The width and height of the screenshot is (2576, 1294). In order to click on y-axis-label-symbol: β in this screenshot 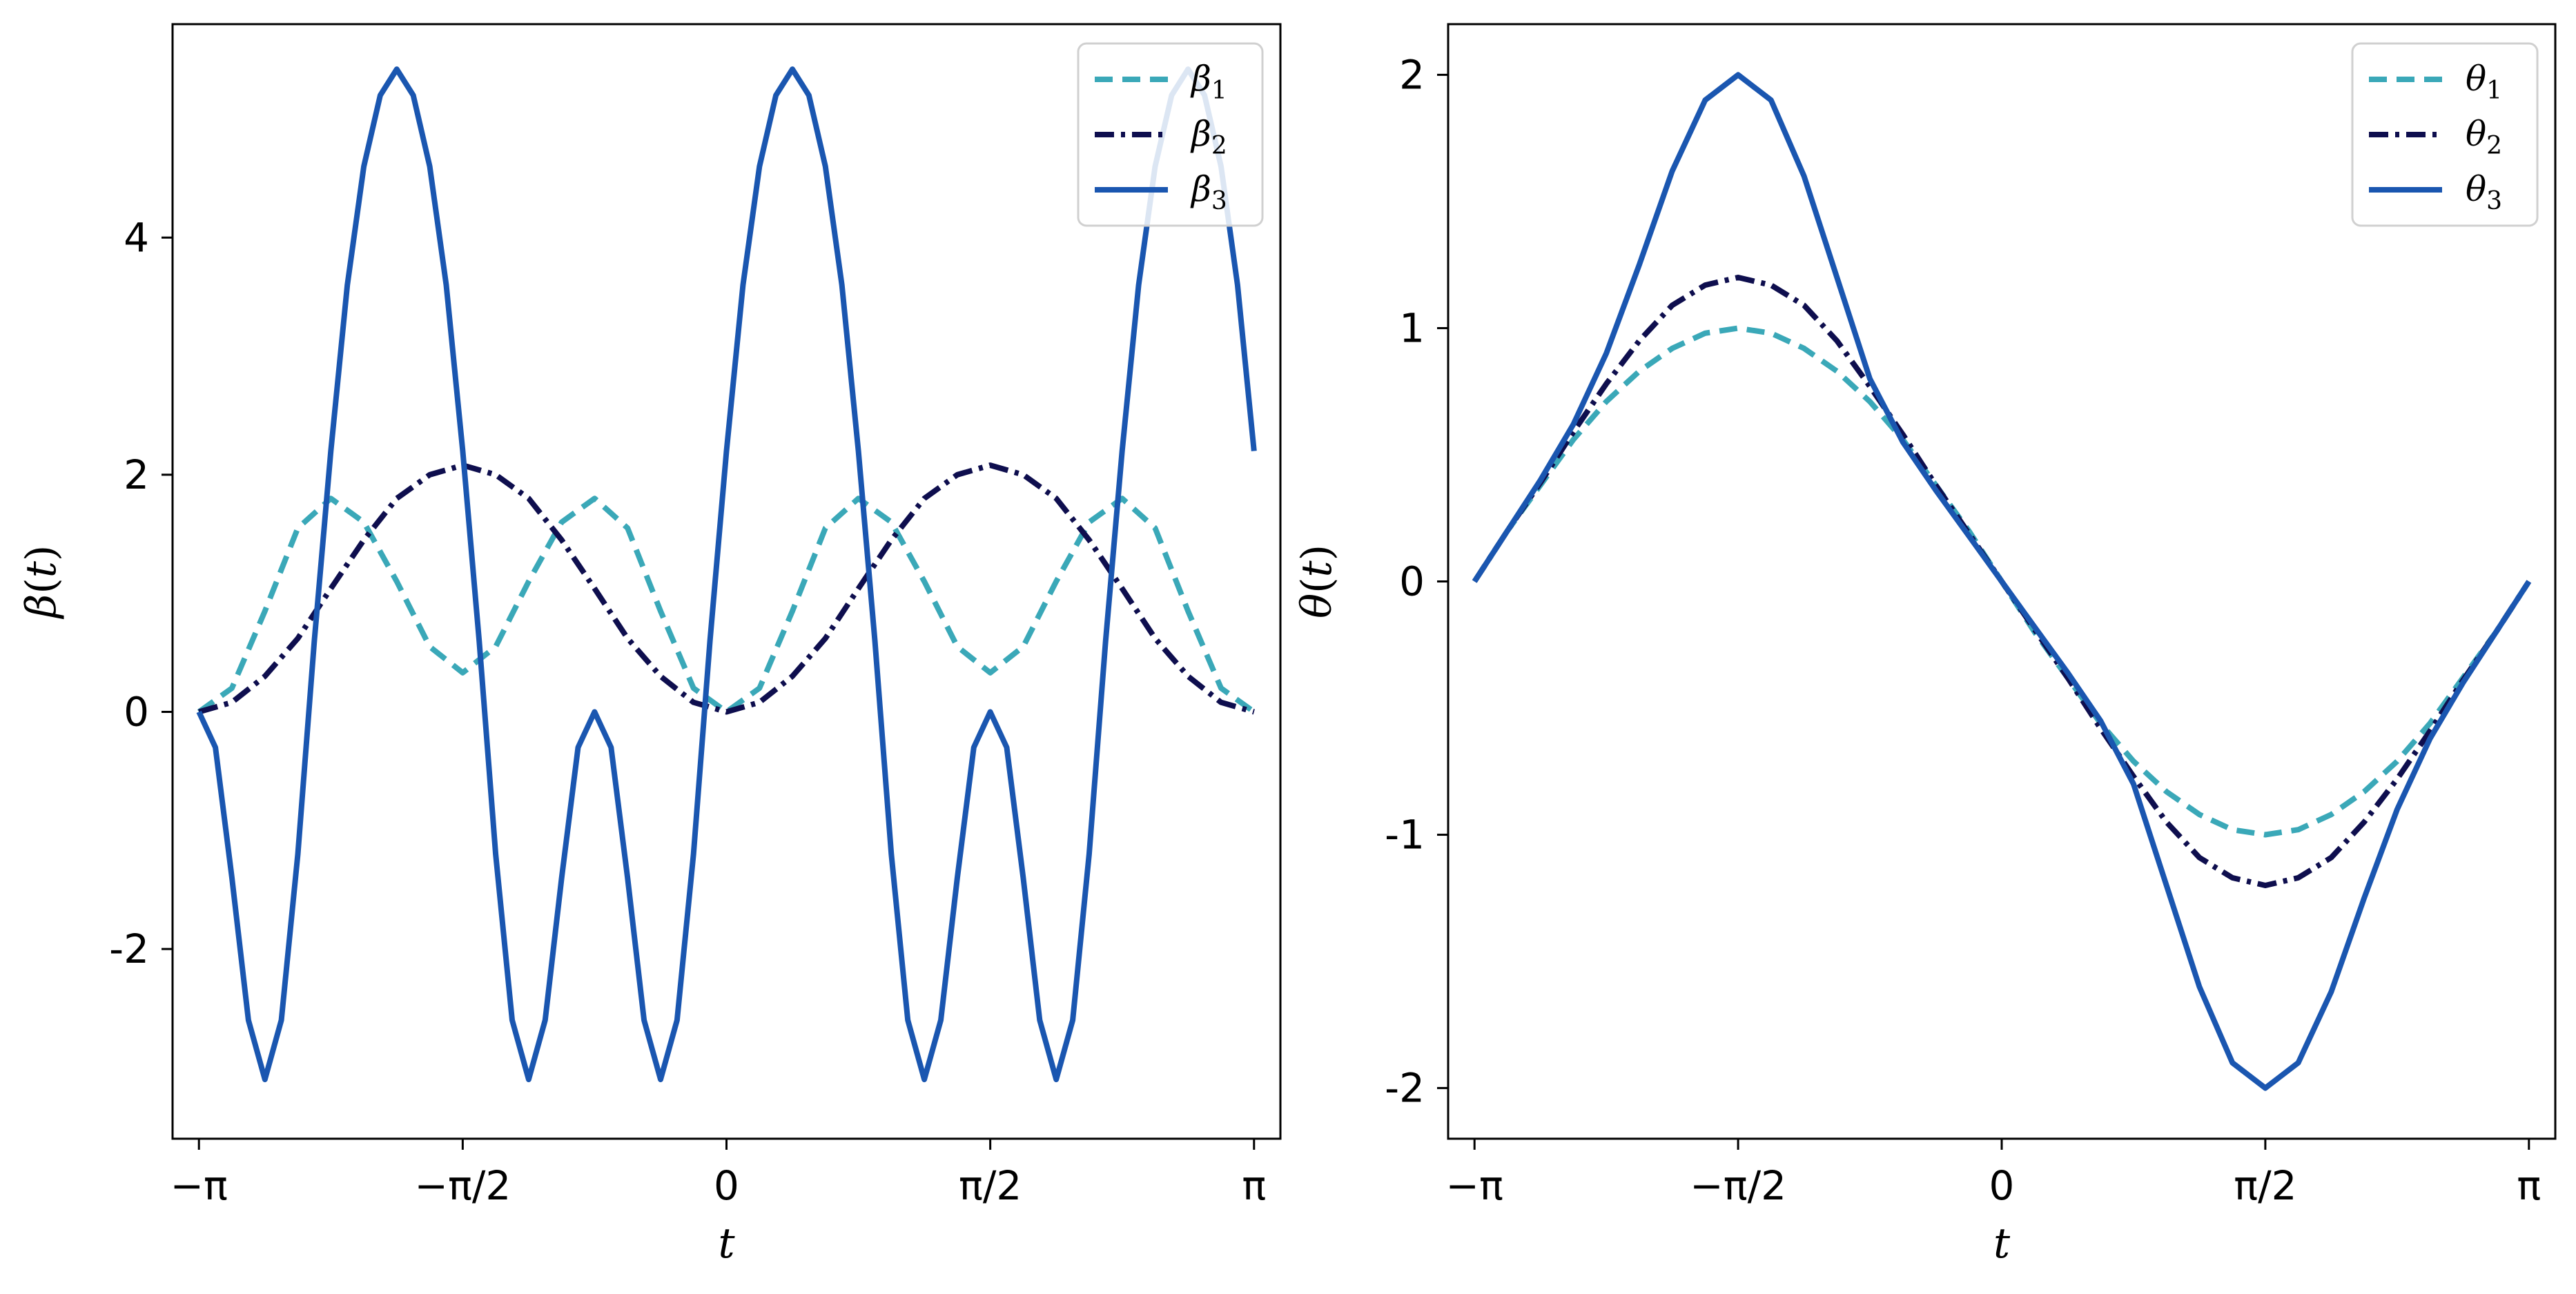, I will do `click(41, 607)`.